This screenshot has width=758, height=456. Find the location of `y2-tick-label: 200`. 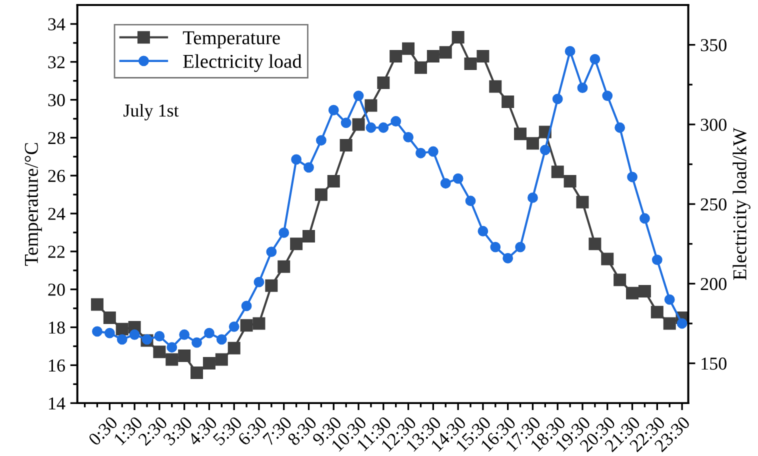

y2-tick-label: 200 is located at coordinates (713, 284).